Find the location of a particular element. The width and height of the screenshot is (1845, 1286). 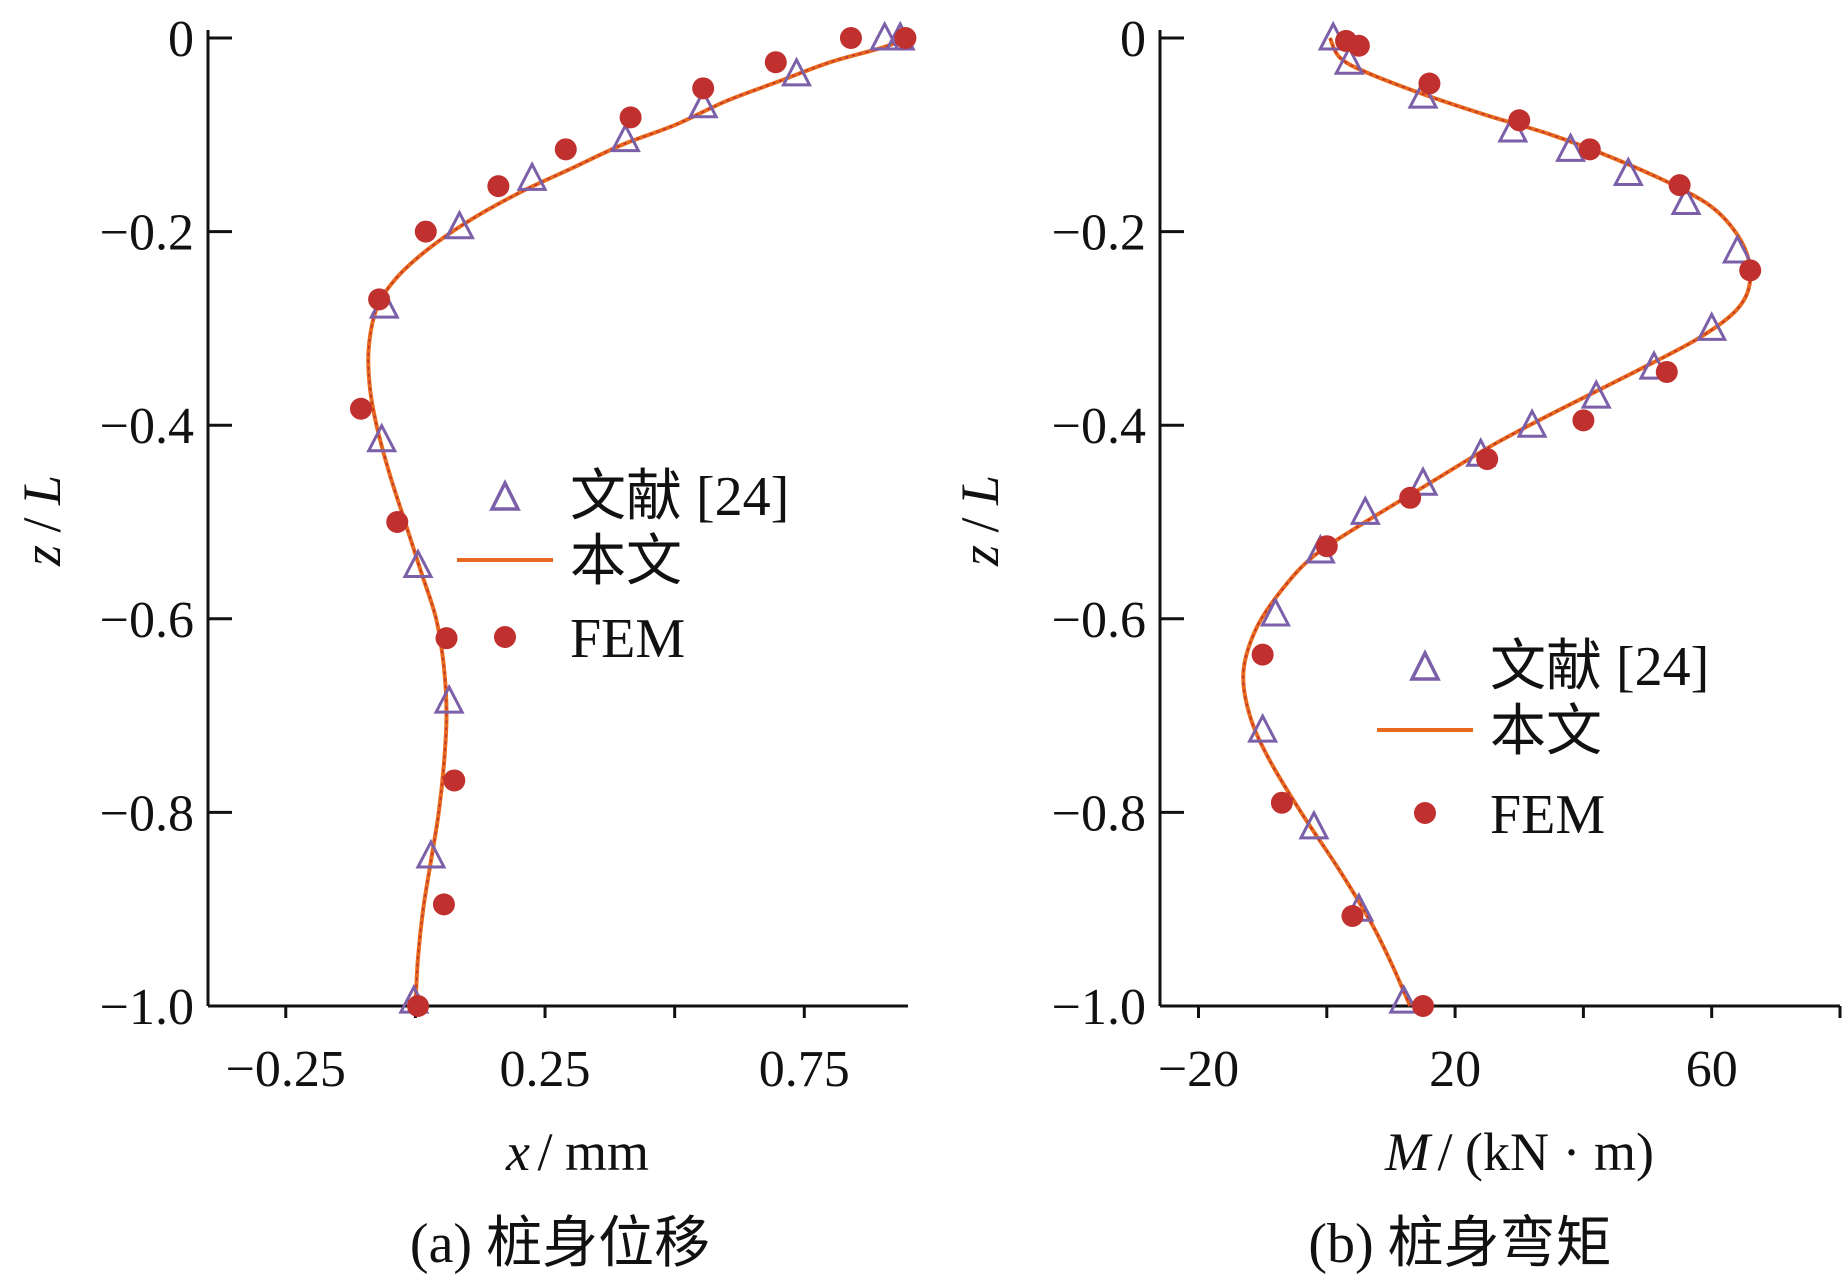

panel-a-ylabel-unit: L is located at coordinates (42, 490).